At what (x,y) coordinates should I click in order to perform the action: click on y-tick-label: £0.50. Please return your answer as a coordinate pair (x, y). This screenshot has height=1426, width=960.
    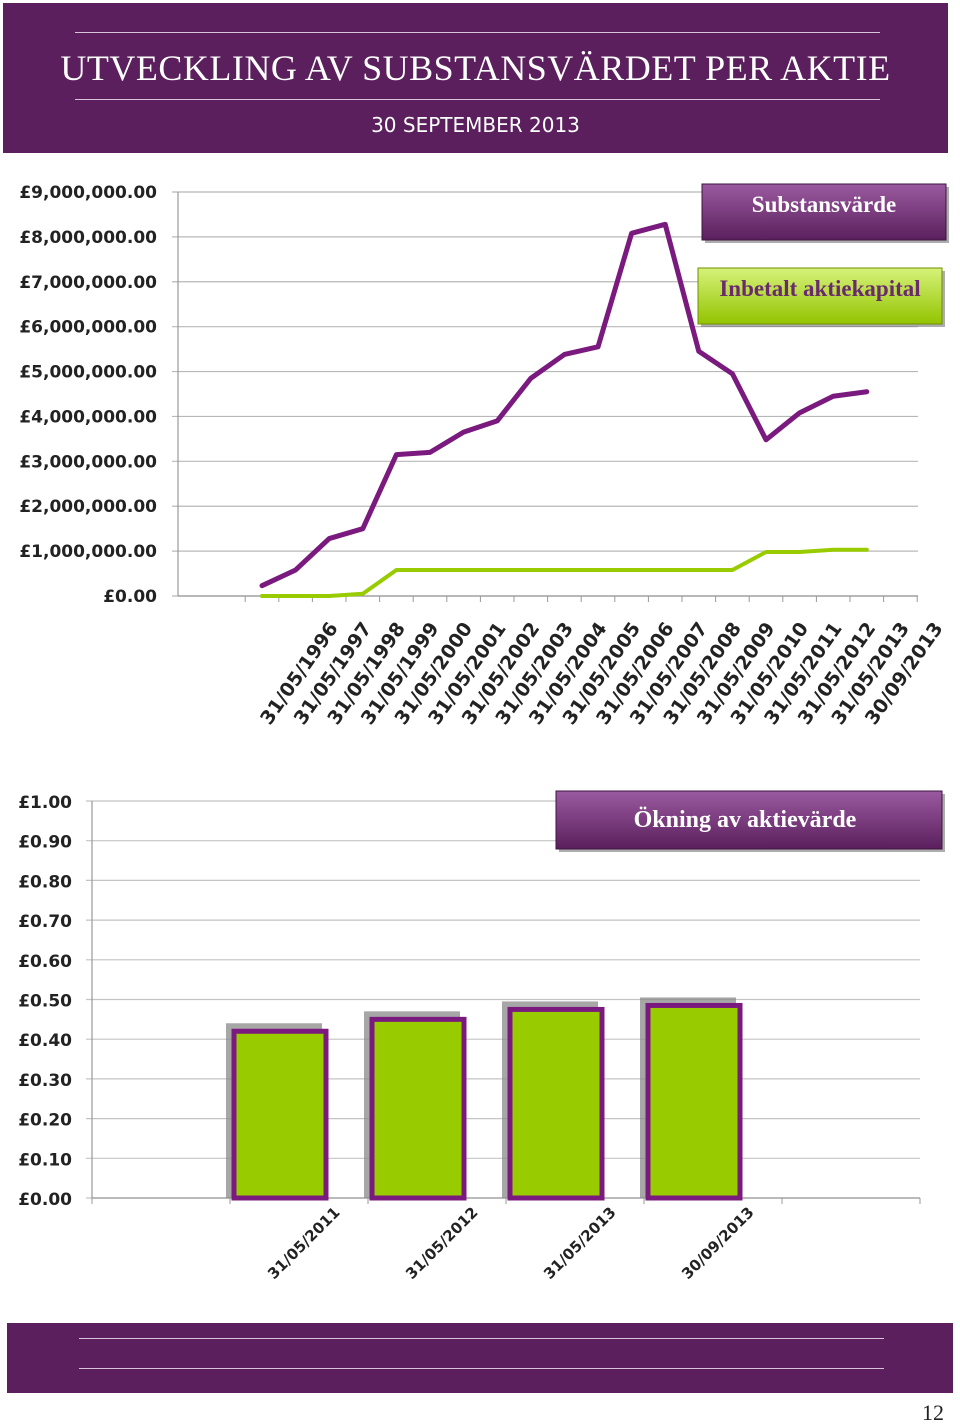
    Looking at the image, I should click on (45, 1002).